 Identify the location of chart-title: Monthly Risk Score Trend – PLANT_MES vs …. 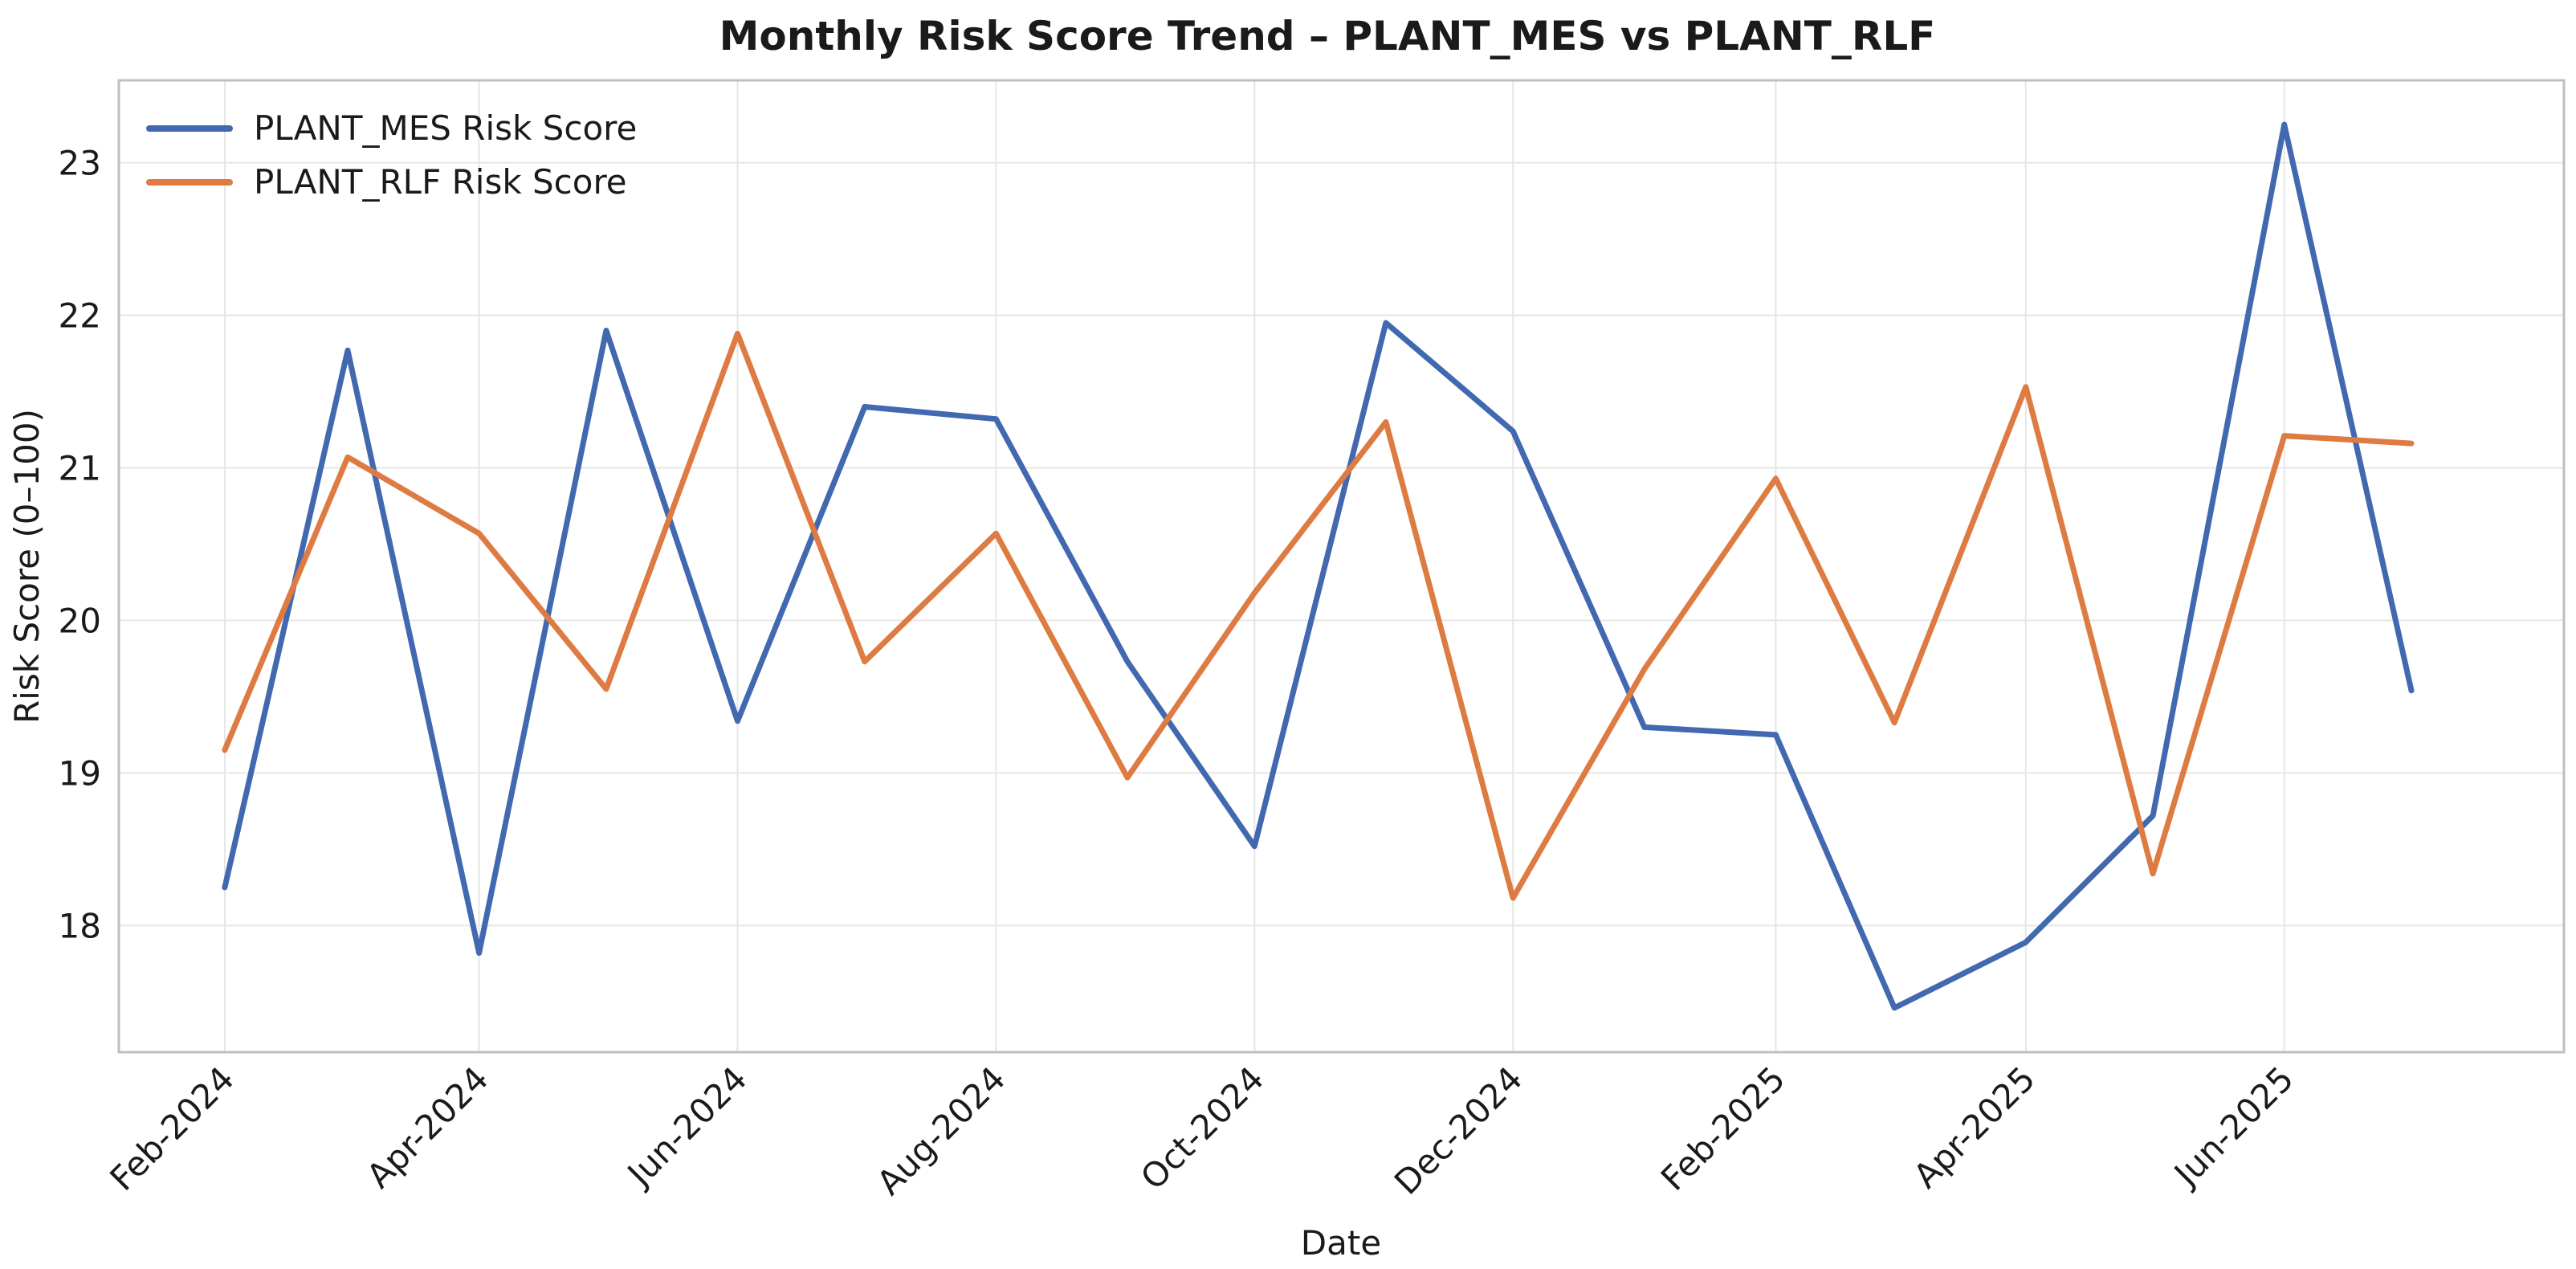
(1327, 36).